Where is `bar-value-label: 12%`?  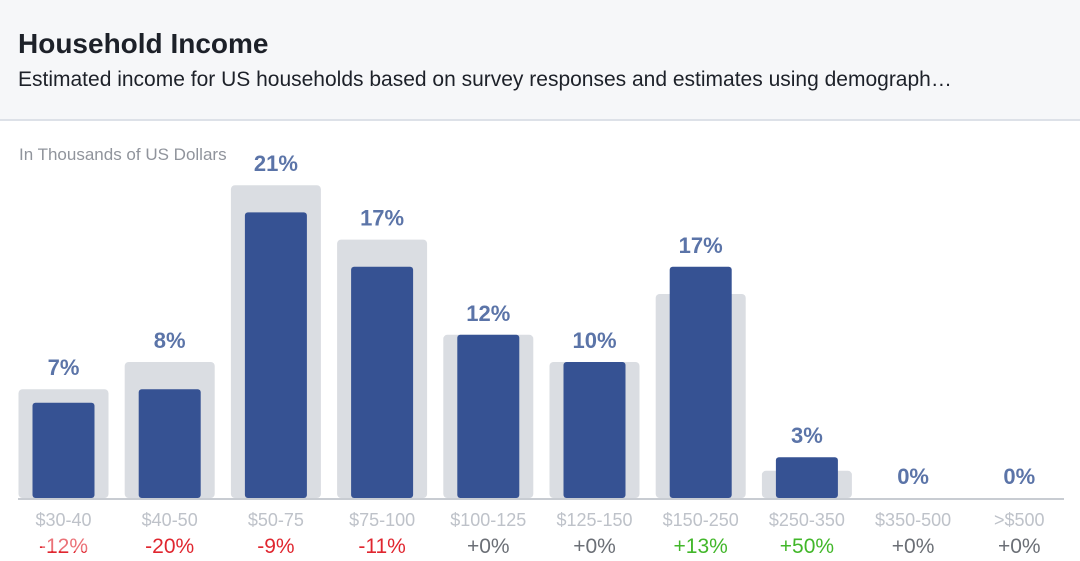
bar-value-label: 12% is located at coordinates (488, 313).